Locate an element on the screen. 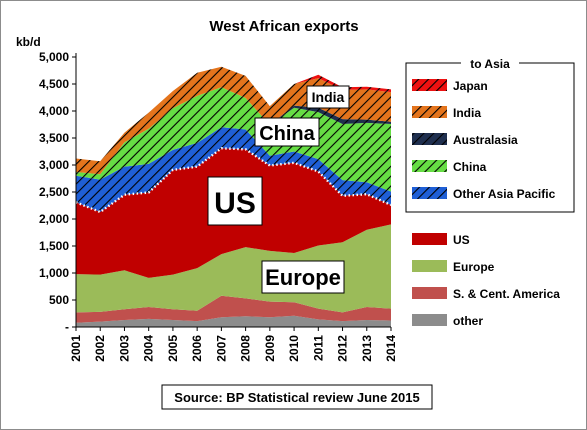  area-other-asia-pacific is located at coordinates (233, 169).